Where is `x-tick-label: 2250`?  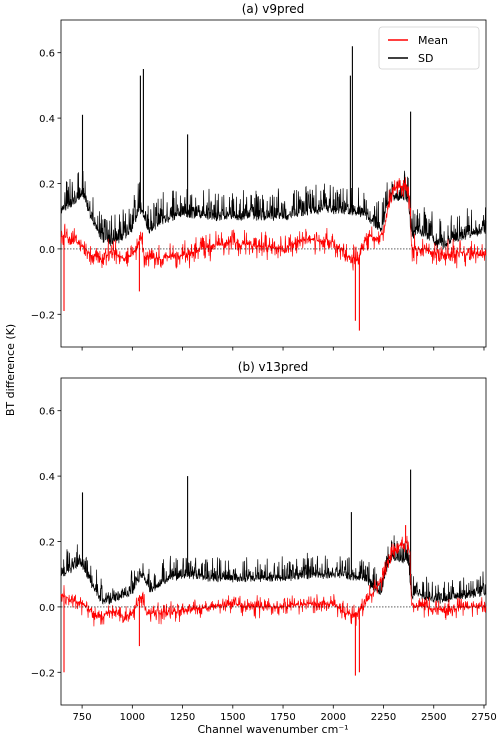 x-tick-label: 2250 is located at coordinates (383, 717).